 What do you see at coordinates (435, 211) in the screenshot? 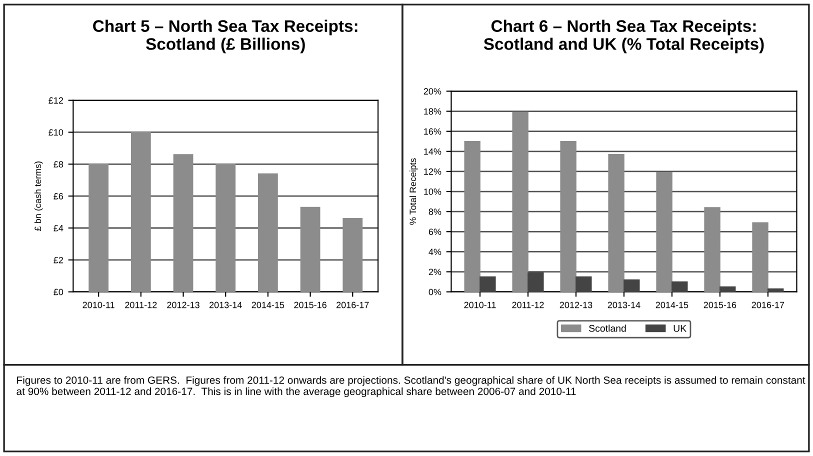
I see `y-tick-label: 8%` at bounding box center [435, 211].